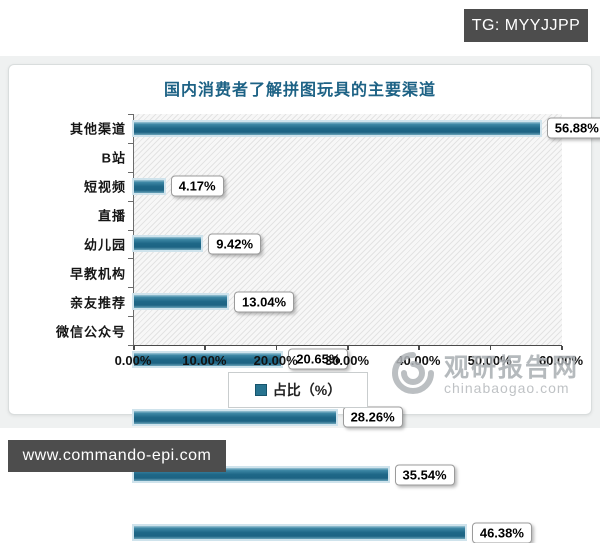 Image resolution: width=600 pixels, height=543 pixels. Describe the element at coordinates (264, 302) in the screenshot. I see `value-label: 13.04%` at that location.